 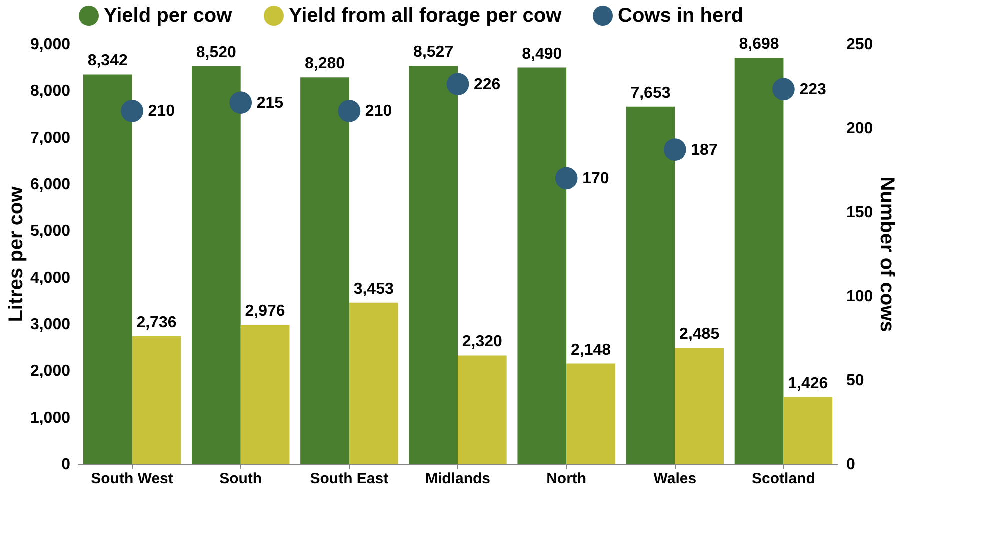 What do you see at coordinates (349, 479) in the screenshot?
I see `x-tick-label: South East` at bounding box center [349, 479].